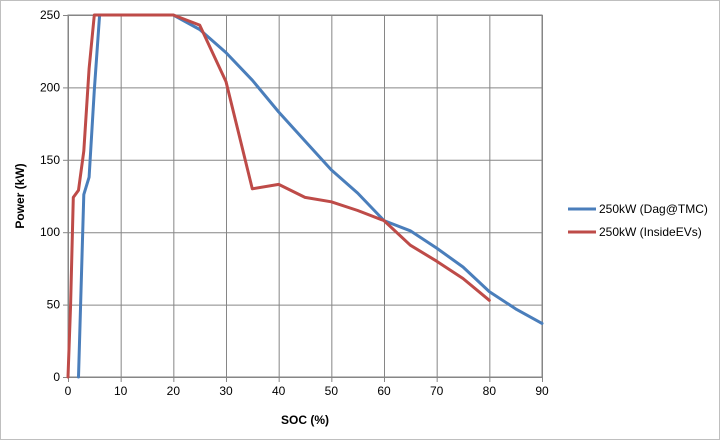 The width and height of the screenshot is (720, 440). I want to click on x-tick-label: 0, so click(68, 391).